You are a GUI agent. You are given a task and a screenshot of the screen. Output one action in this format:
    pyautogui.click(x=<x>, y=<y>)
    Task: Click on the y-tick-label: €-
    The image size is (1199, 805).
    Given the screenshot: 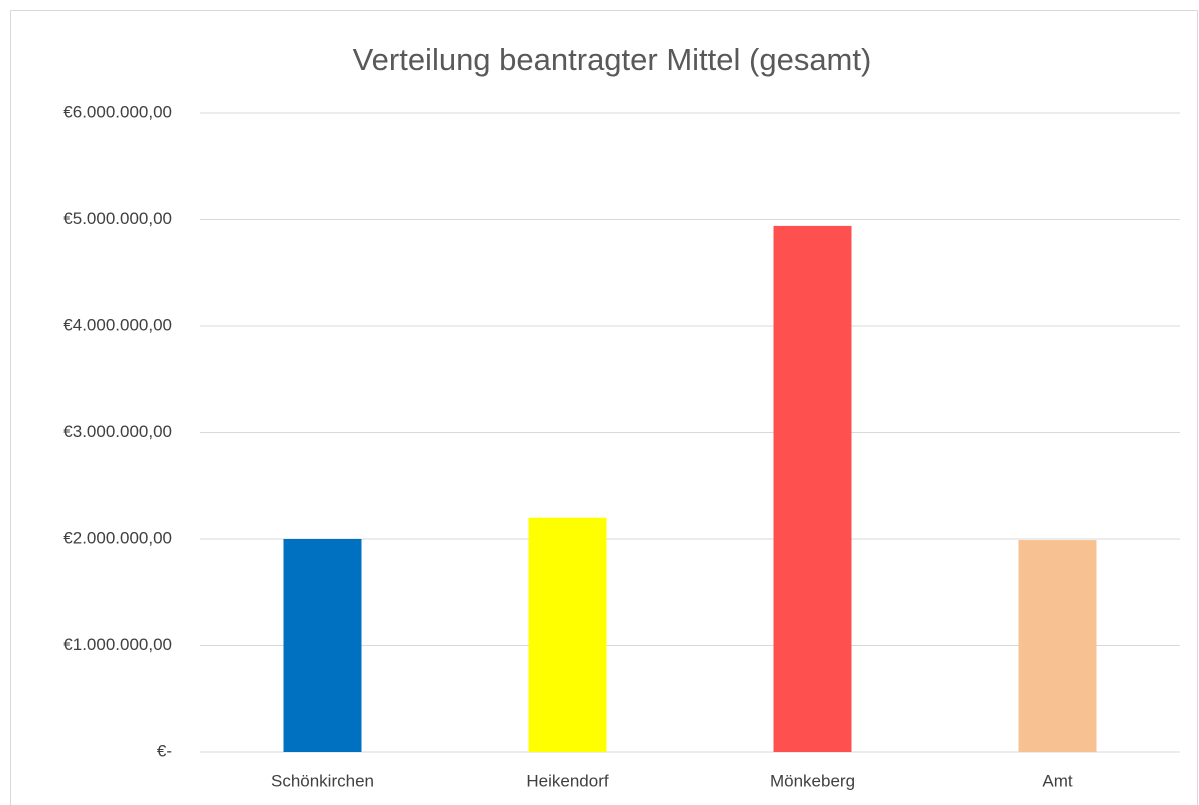 What is the action you would take?
    pyautogui.click(x=164, y=750)
    